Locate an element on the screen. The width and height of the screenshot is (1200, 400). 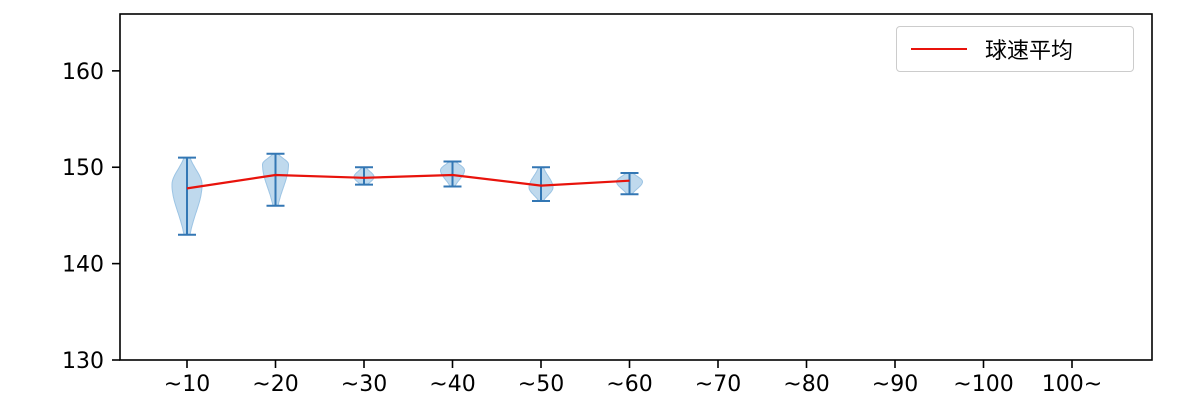
x-tick-label: ~10 is located at coordinates (187, 384).